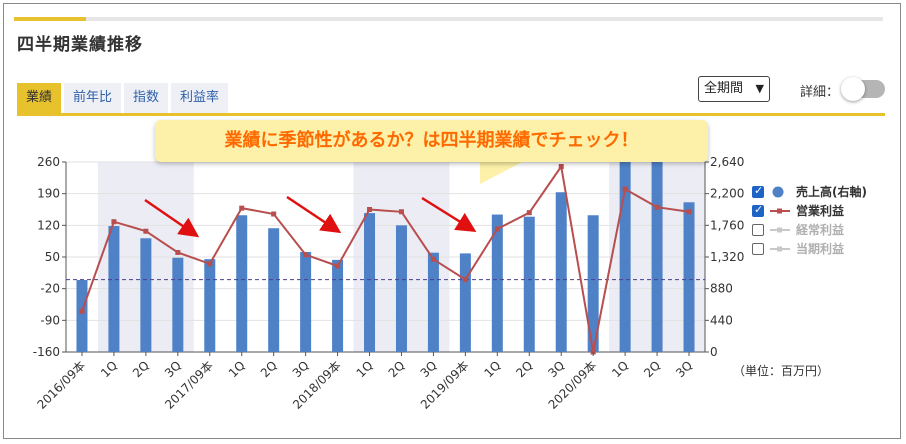 The image size is (906, 444). I want to click on legend-item-sales: 売上高(右軸), so click(809, 191).